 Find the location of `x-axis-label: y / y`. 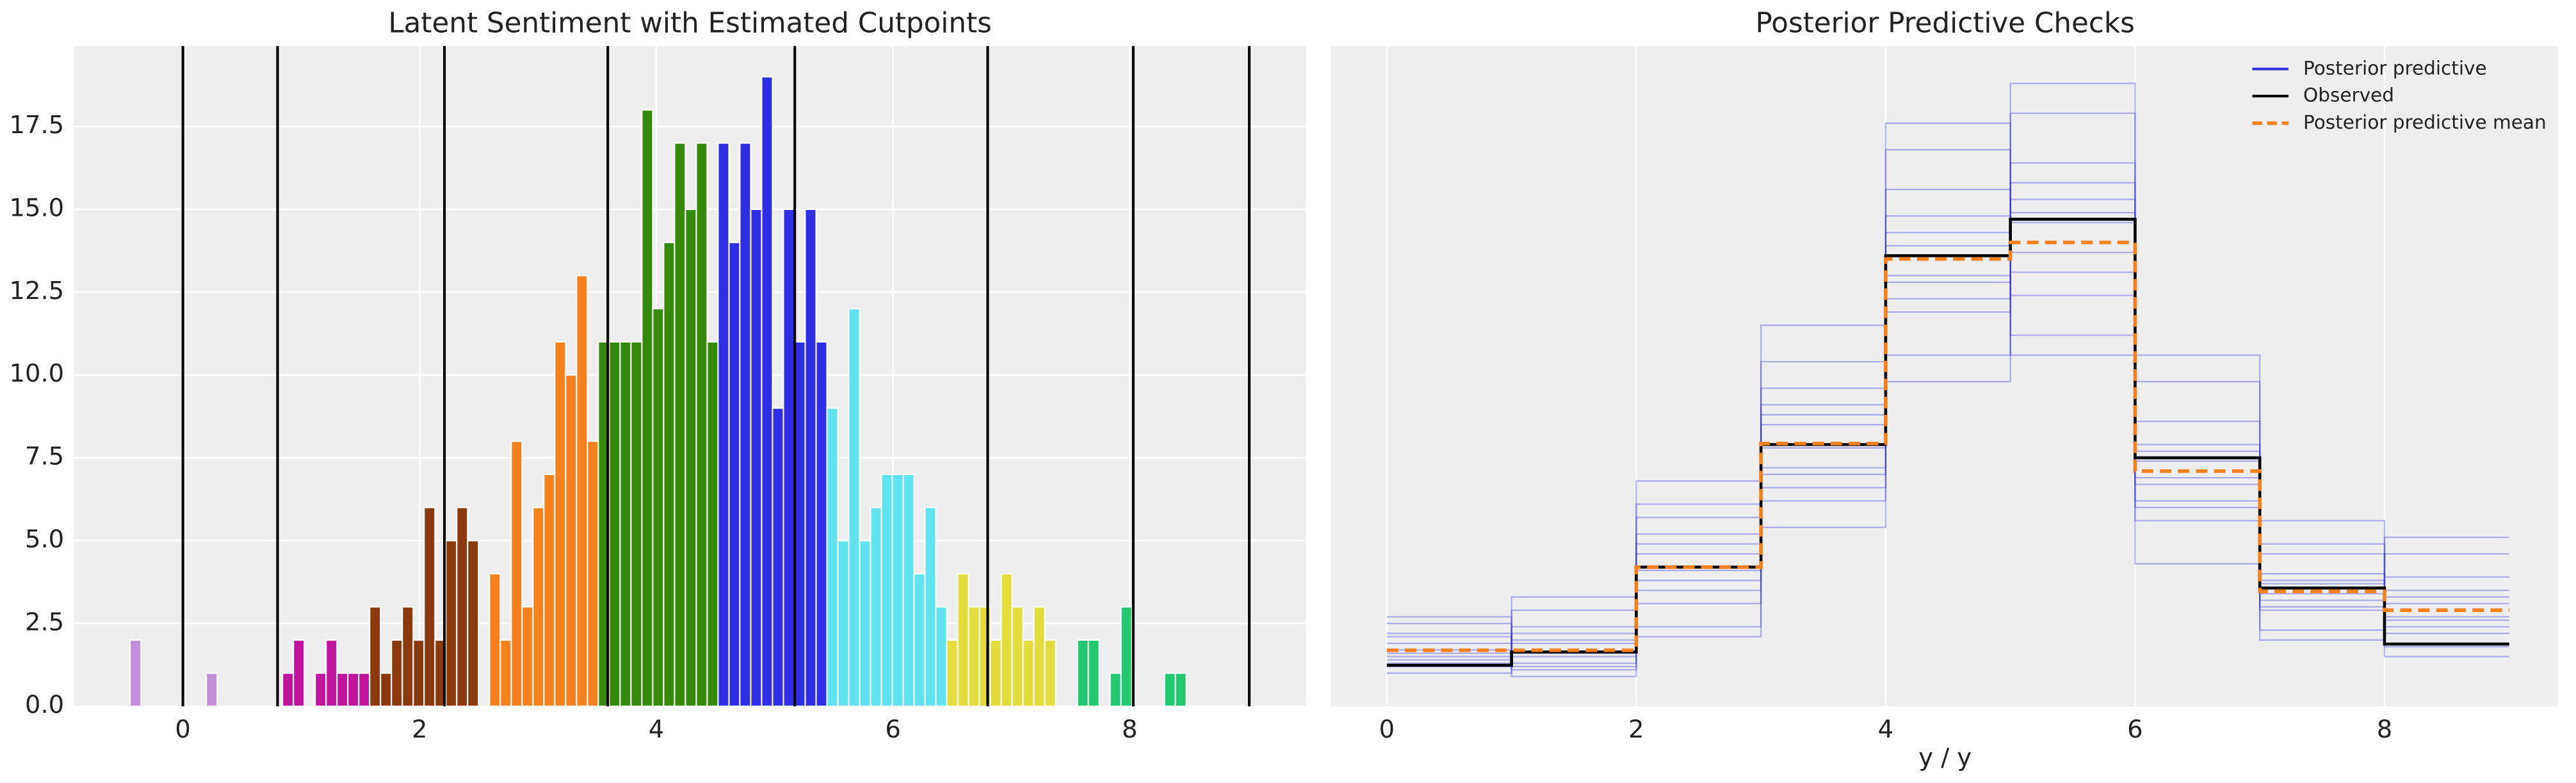

x-axis-label: y / y is located at coordinates (1945, 757).